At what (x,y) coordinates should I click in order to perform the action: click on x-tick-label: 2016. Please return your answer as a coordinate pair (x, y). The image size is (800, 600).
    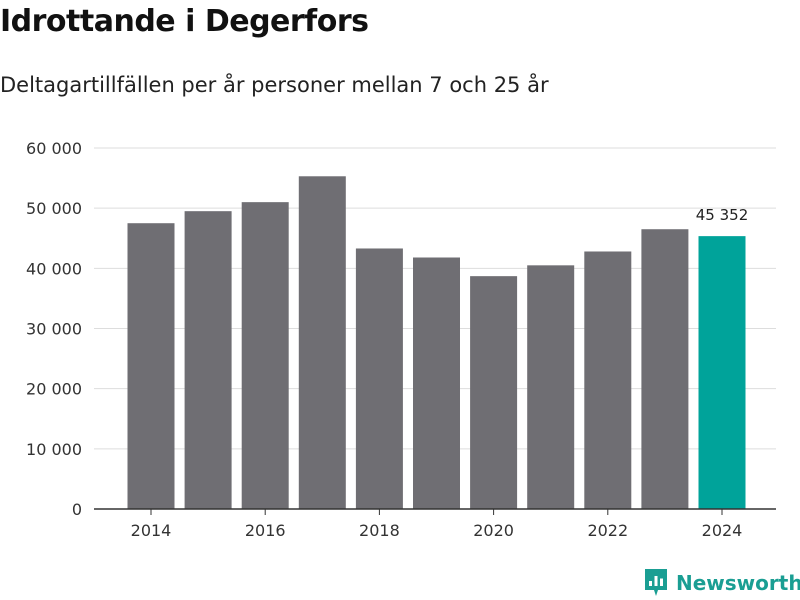
    Looking at the image, I should click on (265, 530).